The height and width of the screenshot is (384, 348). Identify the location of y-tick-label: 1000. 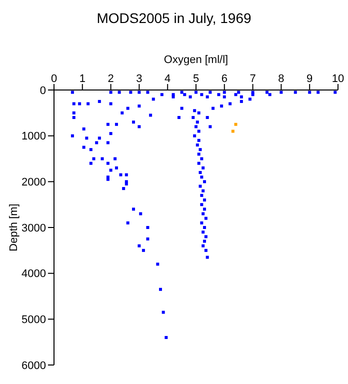
(34, 136).